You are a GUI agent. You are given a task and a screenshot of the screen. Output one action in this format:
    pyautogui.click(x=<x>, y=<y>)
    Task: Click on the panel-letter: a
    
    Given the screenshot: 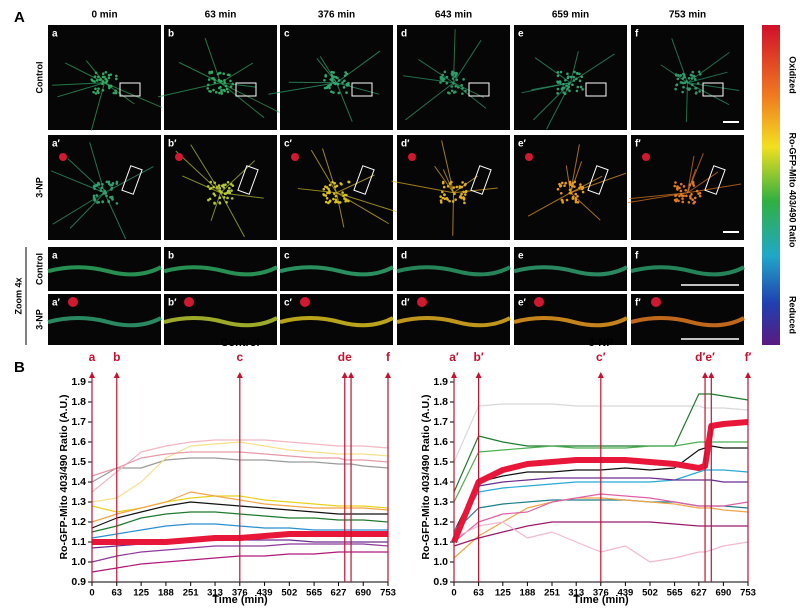 What is the action you would take?
    pyautogui.click(x=55, y=256)
    